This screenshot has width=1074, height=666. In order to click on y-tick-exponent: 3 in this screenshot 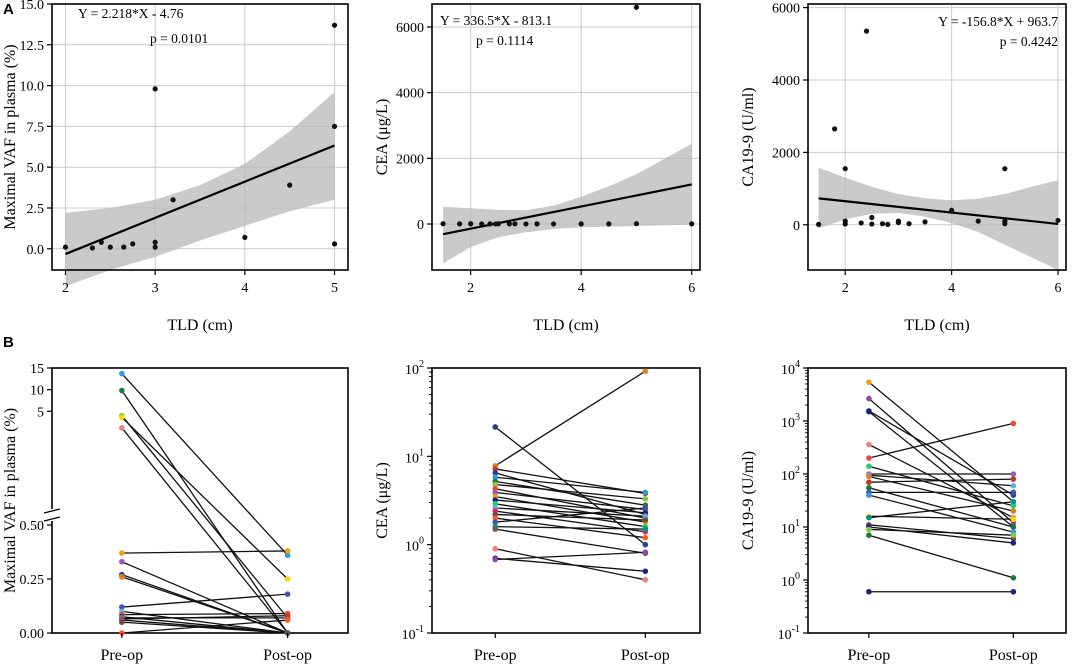, I will do `click(797, 417)`.